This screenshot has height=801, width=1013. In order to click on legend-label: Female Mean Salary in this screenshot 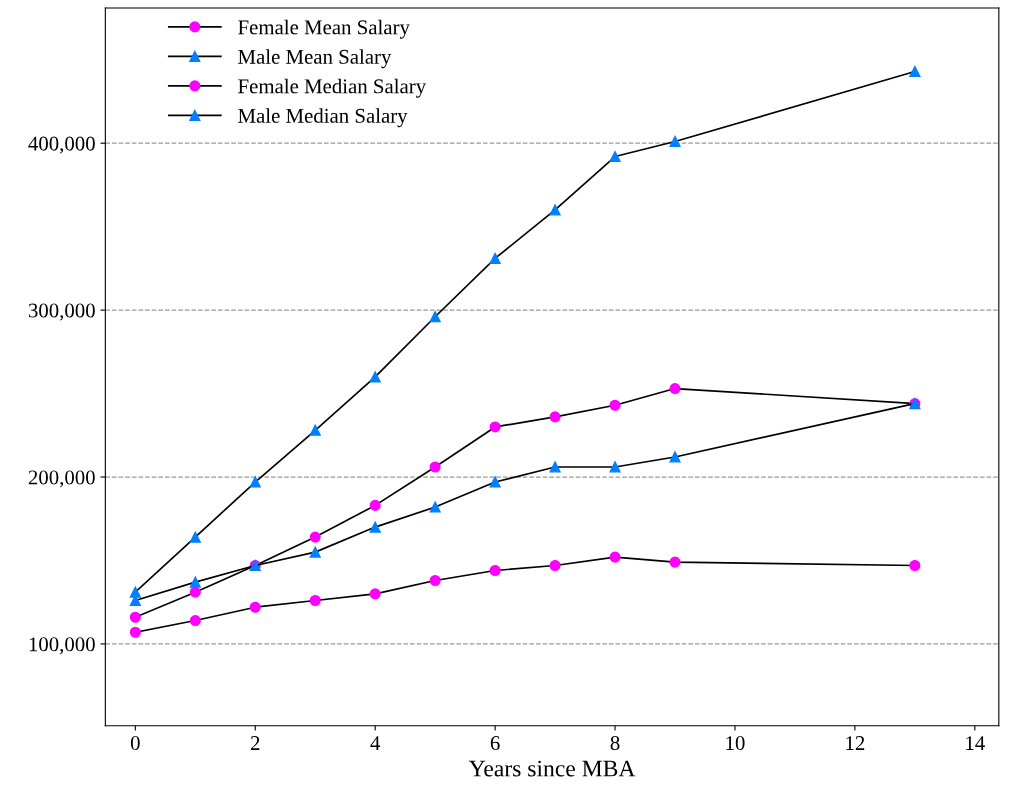, I will do `click(324, 29)`.